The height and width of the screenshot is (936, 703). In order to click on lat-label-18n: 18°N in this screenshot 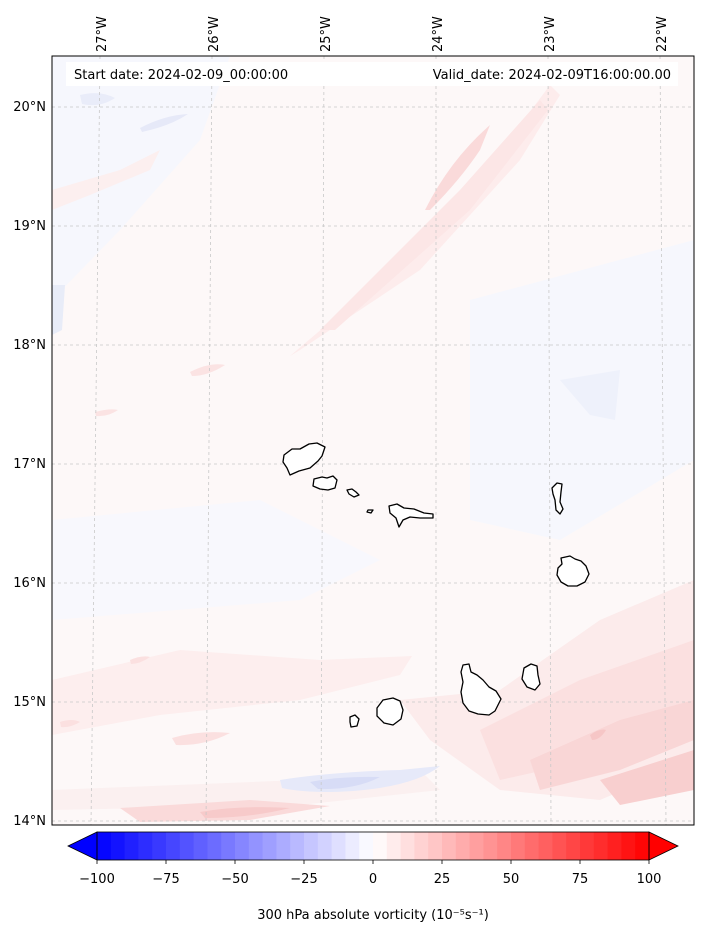, I will do `click(29, 345)`.